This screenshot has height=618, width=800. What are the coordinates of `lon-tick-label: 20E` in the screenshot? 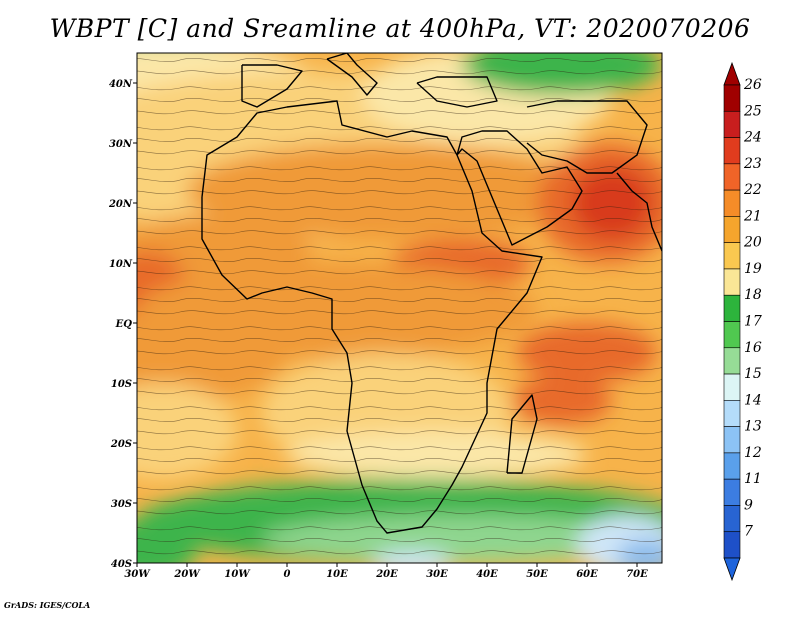 It's located at (386, 574).